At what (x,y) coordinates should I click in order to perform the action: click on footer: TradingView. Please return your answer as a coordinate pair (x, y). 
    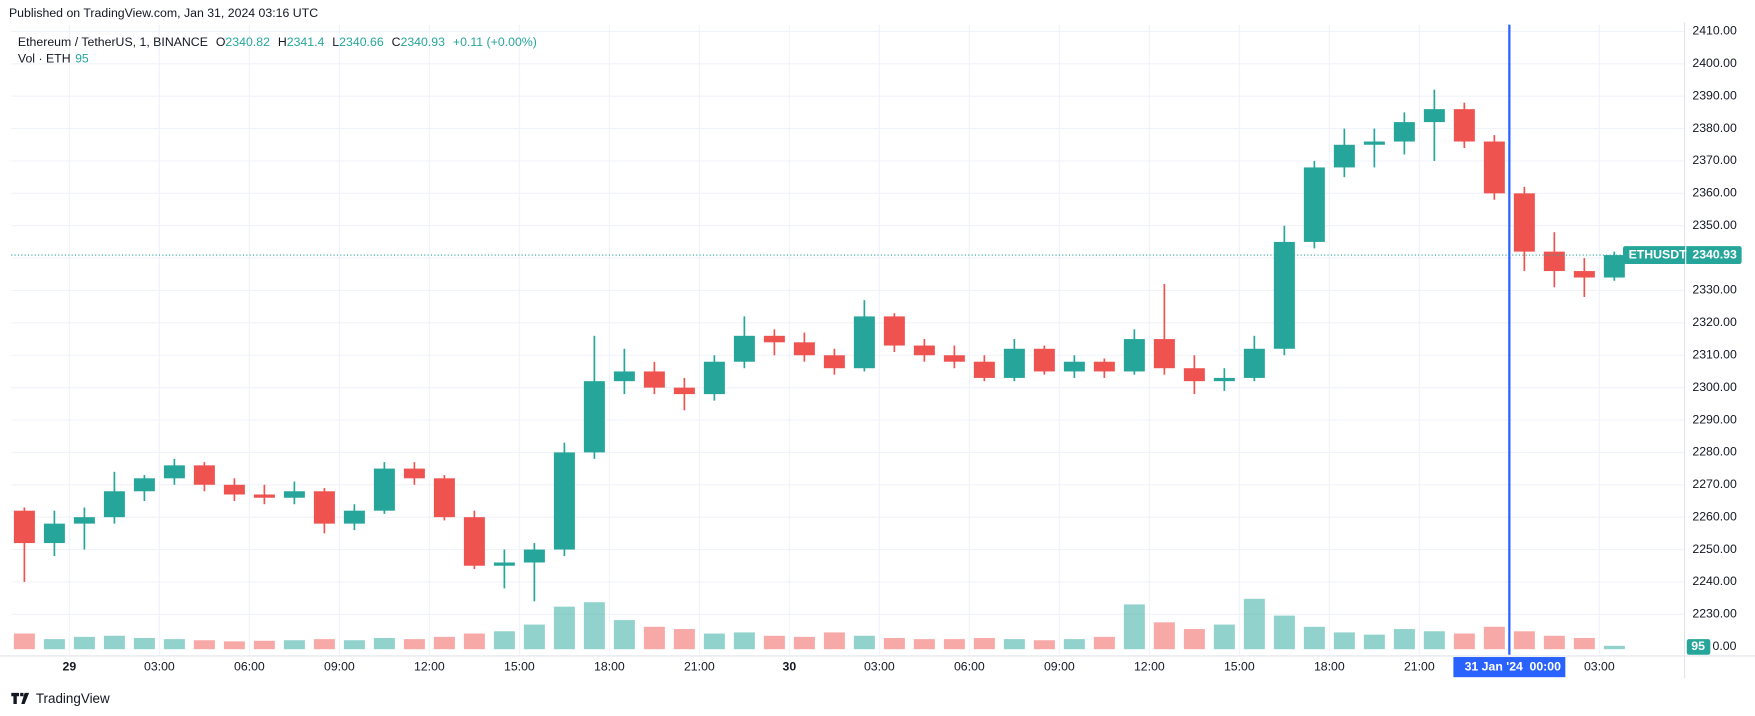
    Looking at the image, I should click on (60, 698).